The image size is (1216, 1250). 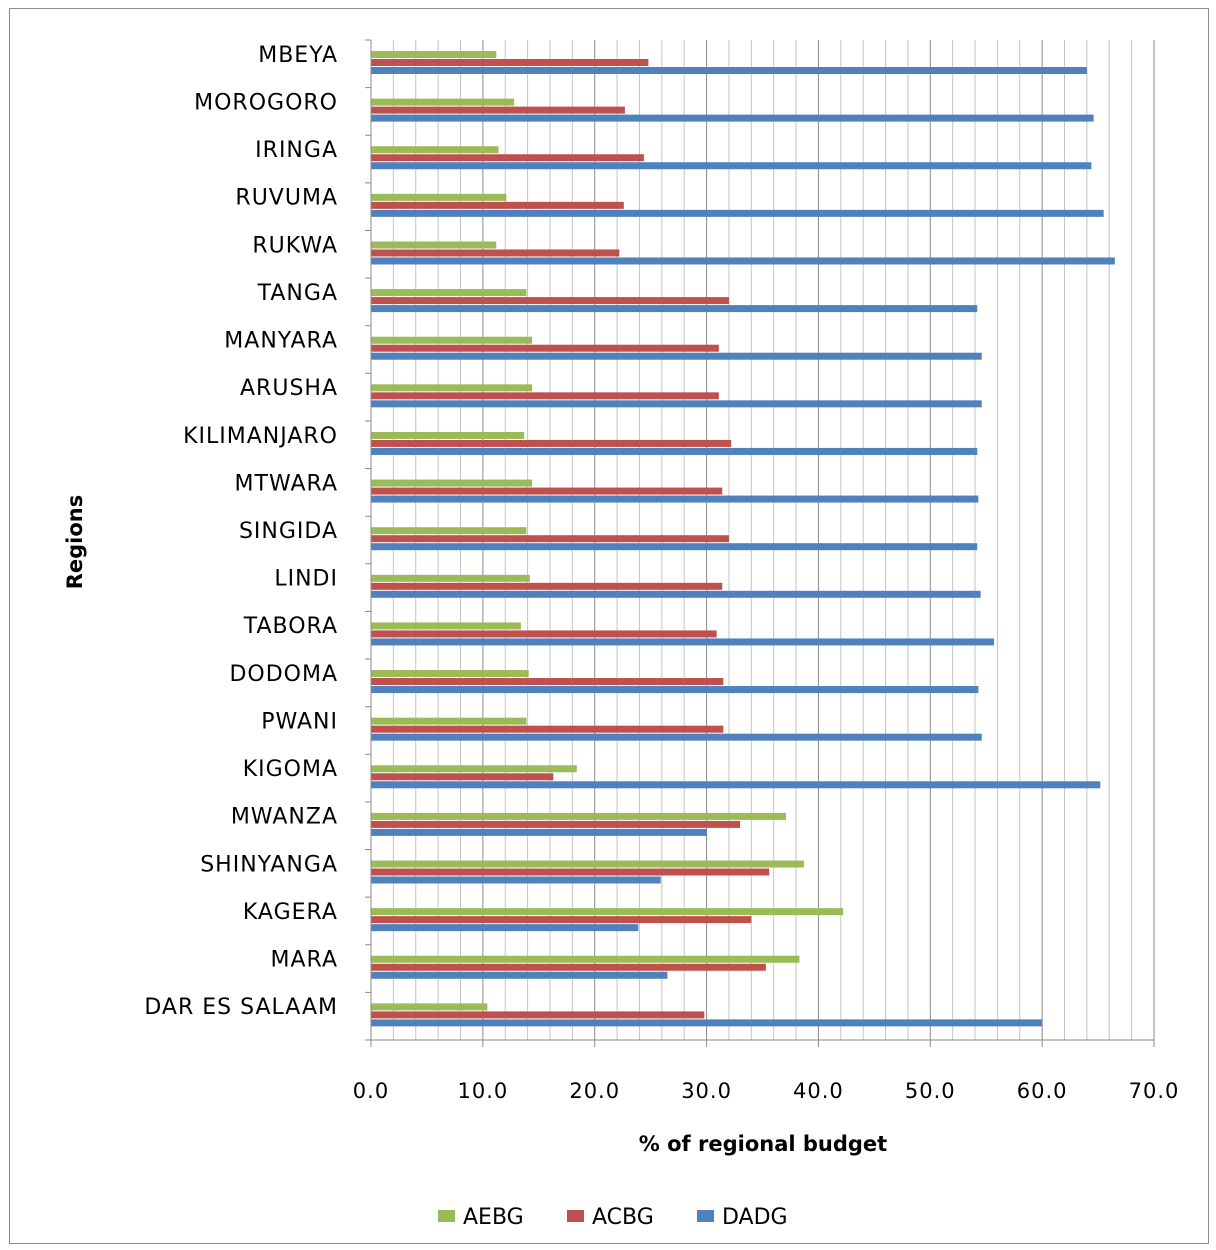 I want to click on category-label: MBEYA, so click(x=298, y=55).